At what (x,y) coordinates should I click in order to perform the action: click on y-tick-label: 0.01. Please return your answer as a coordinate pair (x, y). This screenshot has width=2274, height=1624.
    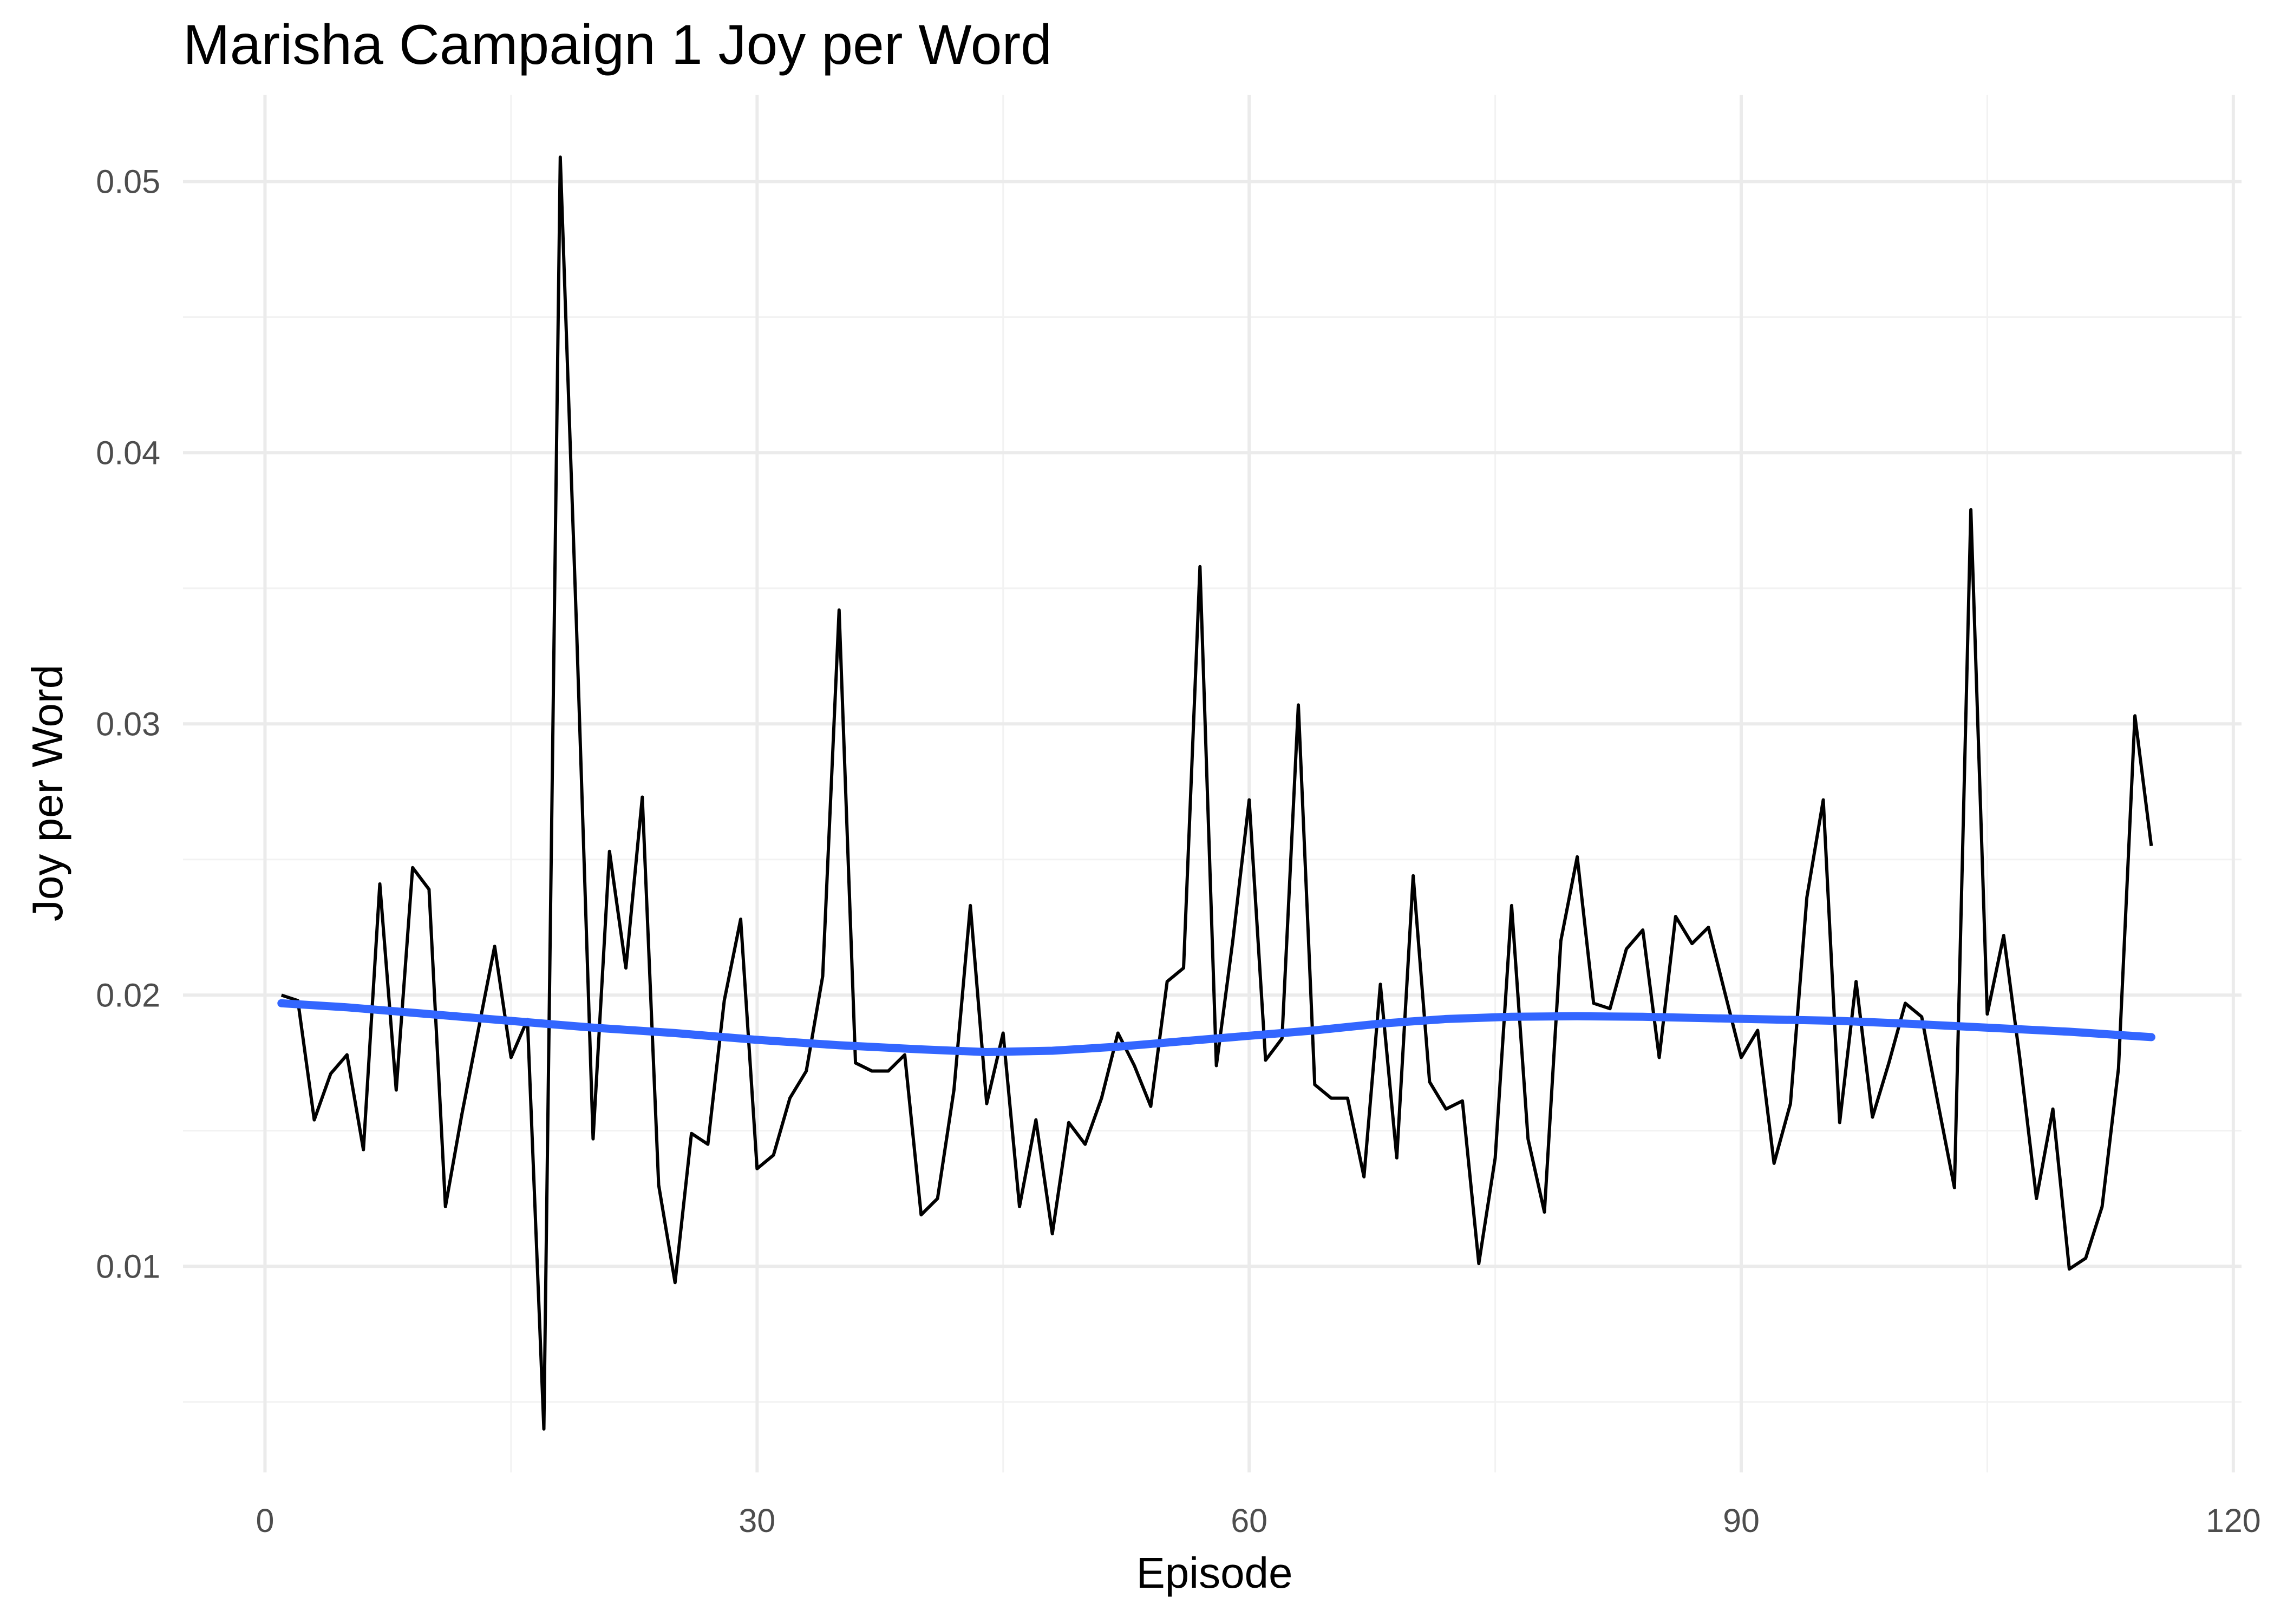
    Looking at the image, I should click on (128, 1266).